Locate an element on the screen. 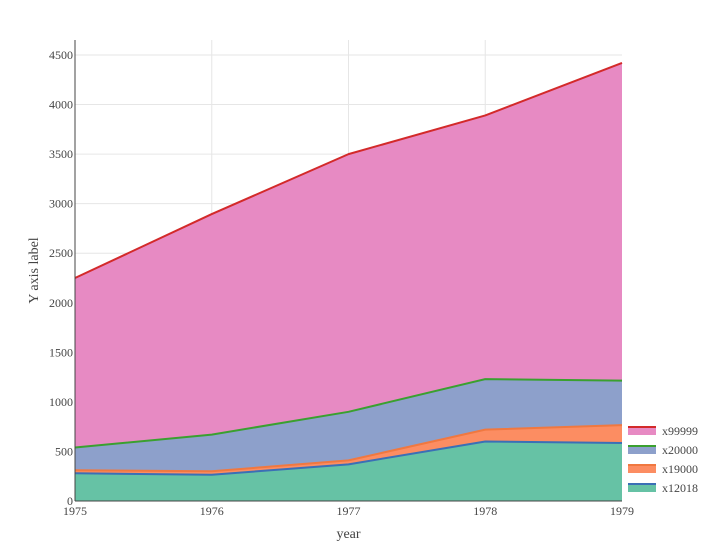 This screenshot has height=554, width=727. line-x19000 is located at coordinates (348, 448).